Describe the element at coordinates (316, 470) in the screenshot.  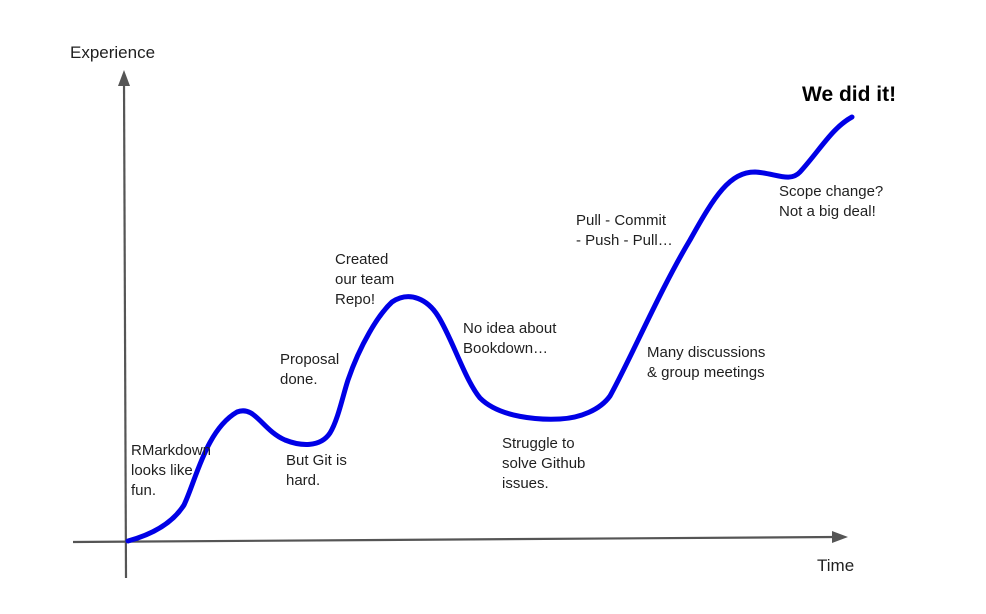
I see `annotation-git-hard: But Git is hard.` at that location.